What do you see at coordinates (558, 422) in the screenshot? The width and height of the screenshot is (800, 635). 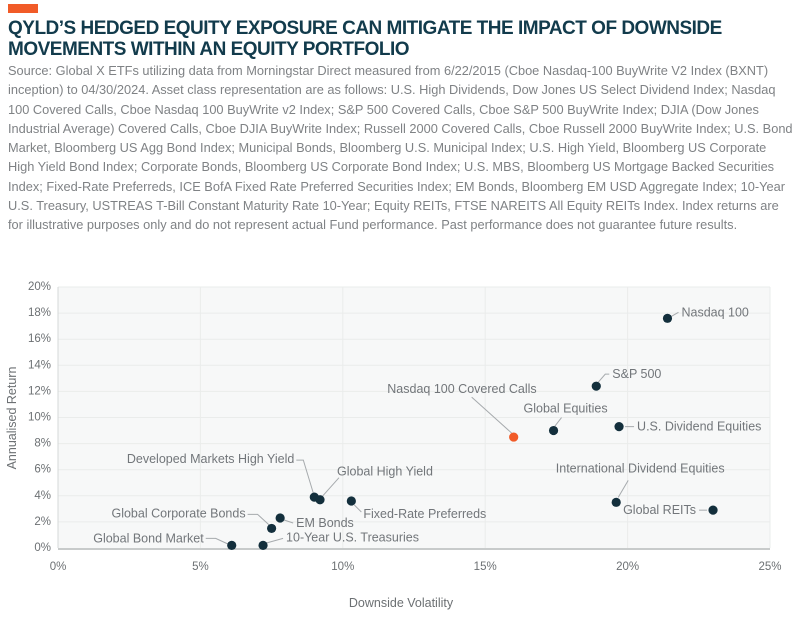 I see `leader-line-global-equities` at bounding box center [558, 422].